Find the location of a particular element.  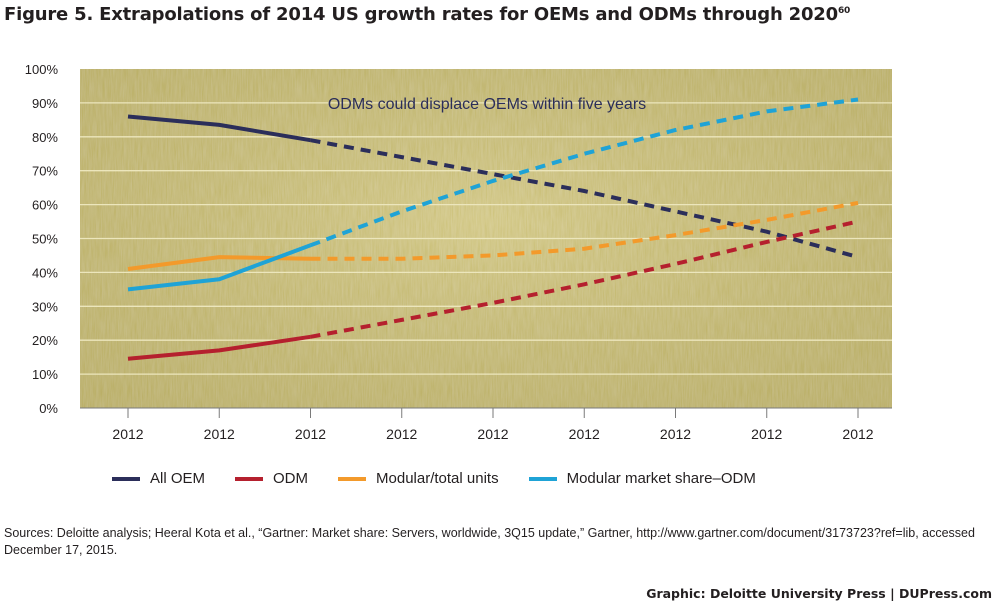

legend-item: All OEM is located at coordinates (158, 478).